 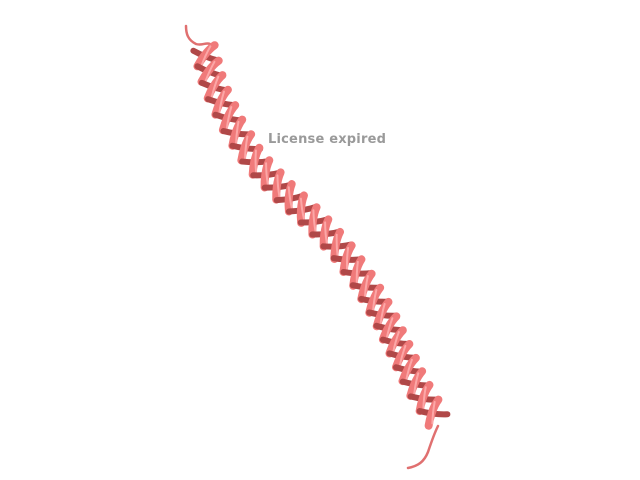 What do you see at coordinates (198, 35) in the screenshot?
I see `n-terminal-coil` at bounding box center [198, 35].